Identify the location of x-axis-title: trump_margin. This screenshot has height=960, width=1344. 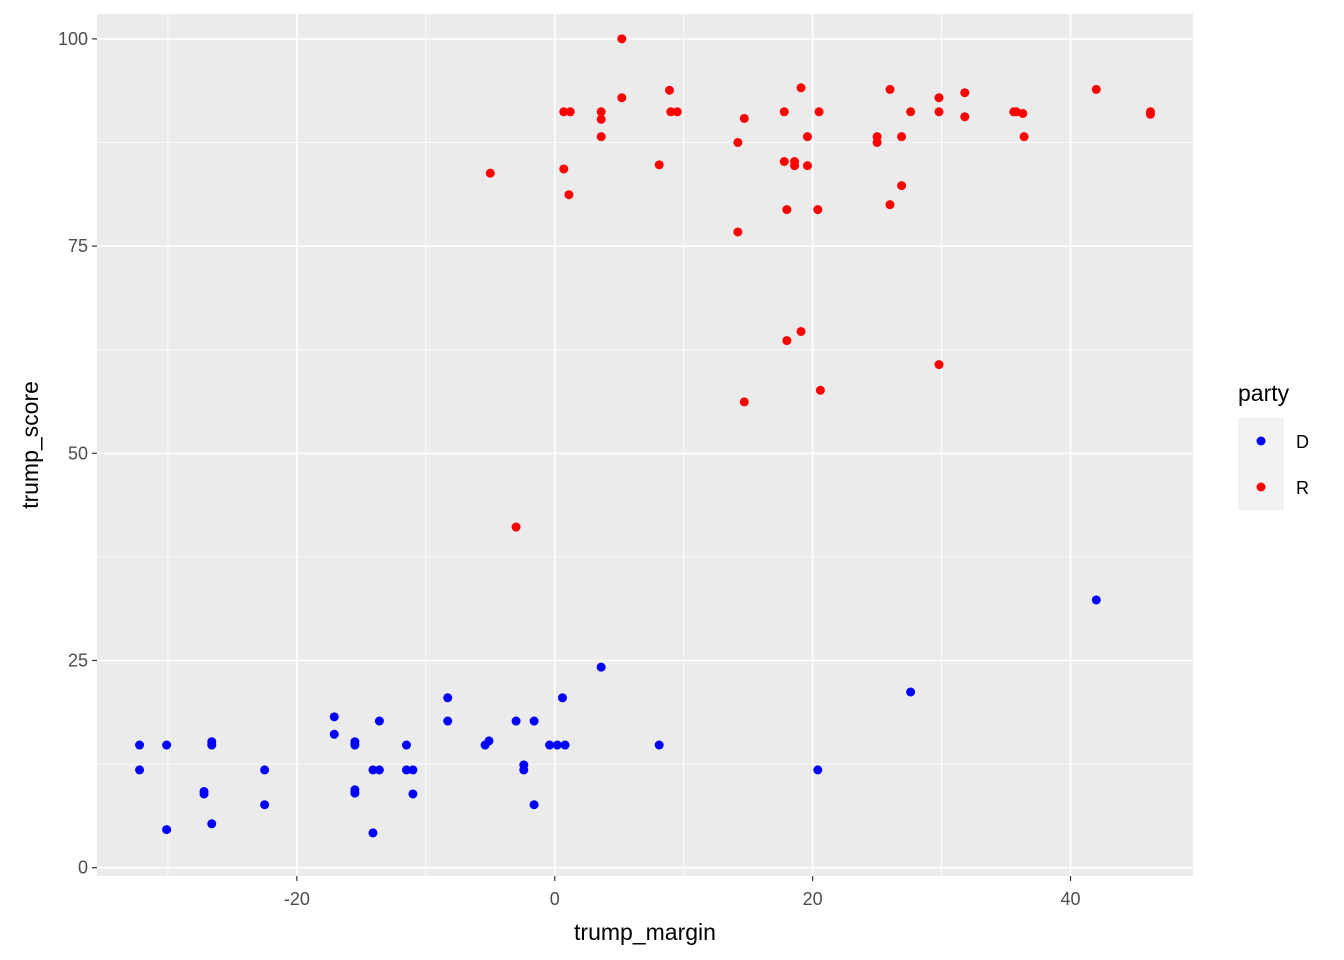
(645, 932).